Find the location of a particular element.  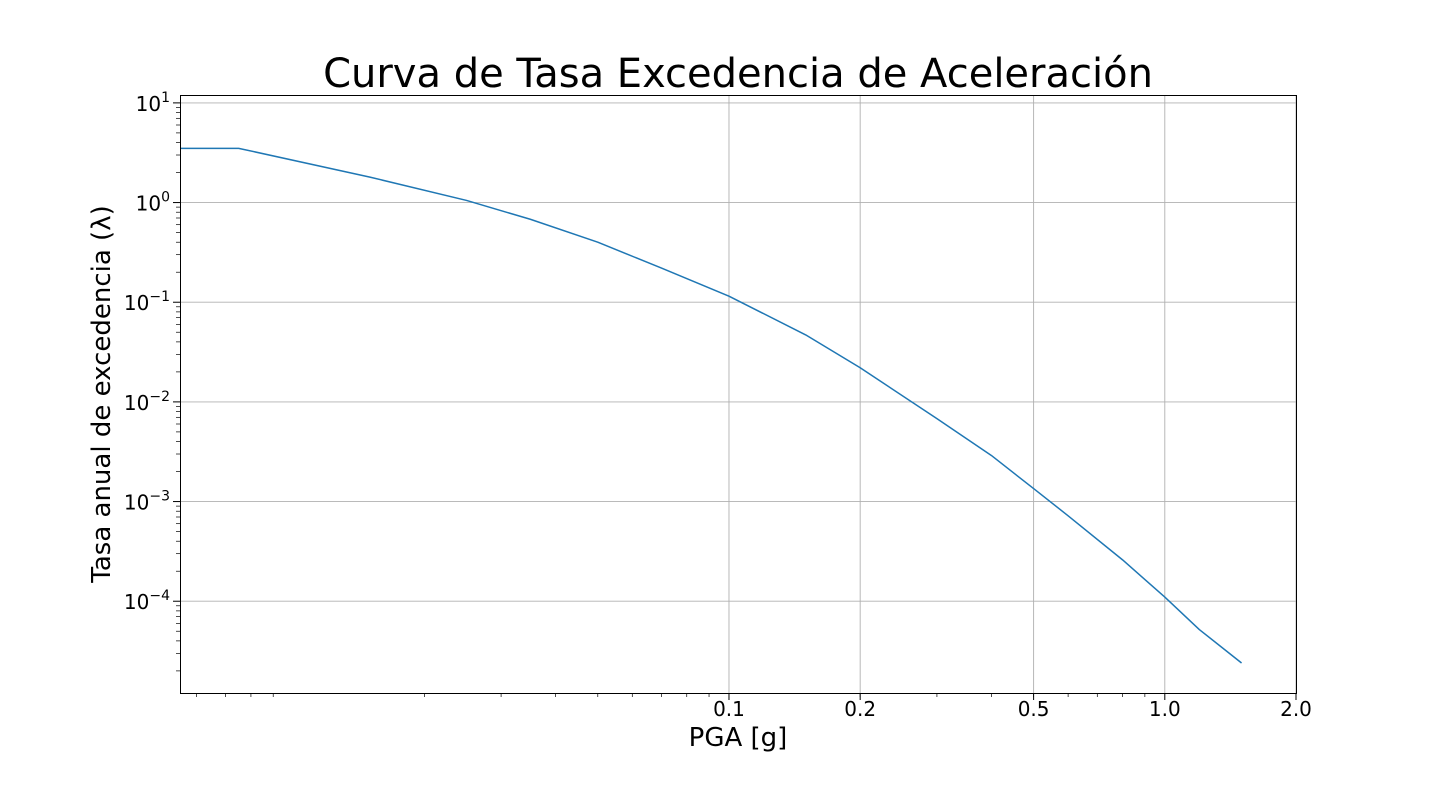

x-tick-label: 2.0 is located at coordinates (1296, 709).